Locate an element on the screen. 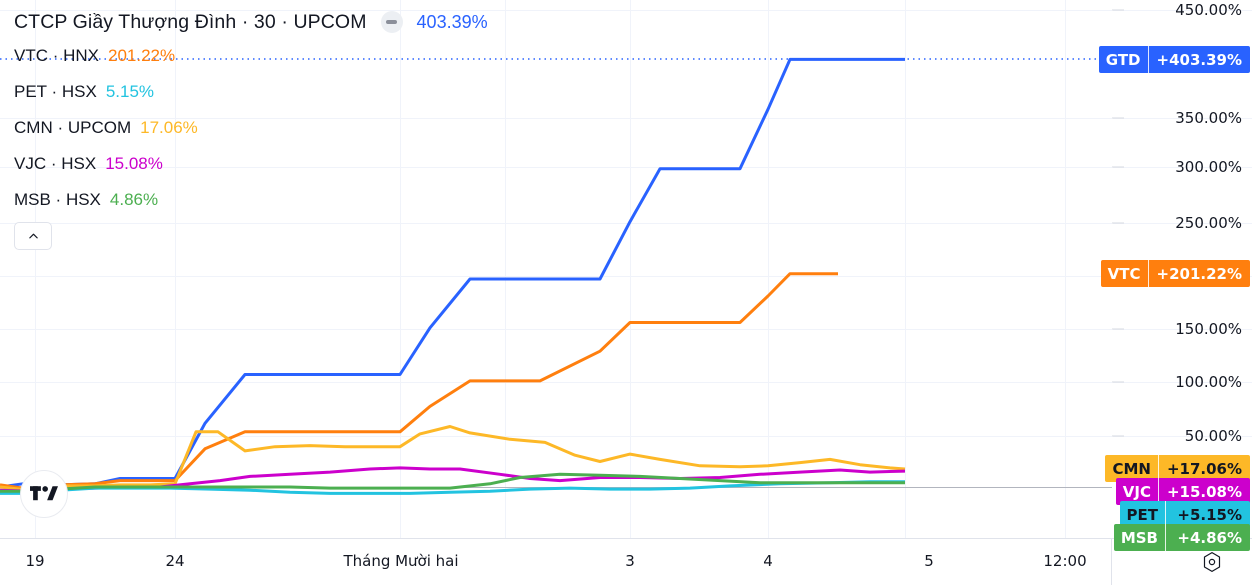 This screenshot has width=1252, height=585. time-tick-label: Tháng Mười hai is located at coordinates (401, 561).